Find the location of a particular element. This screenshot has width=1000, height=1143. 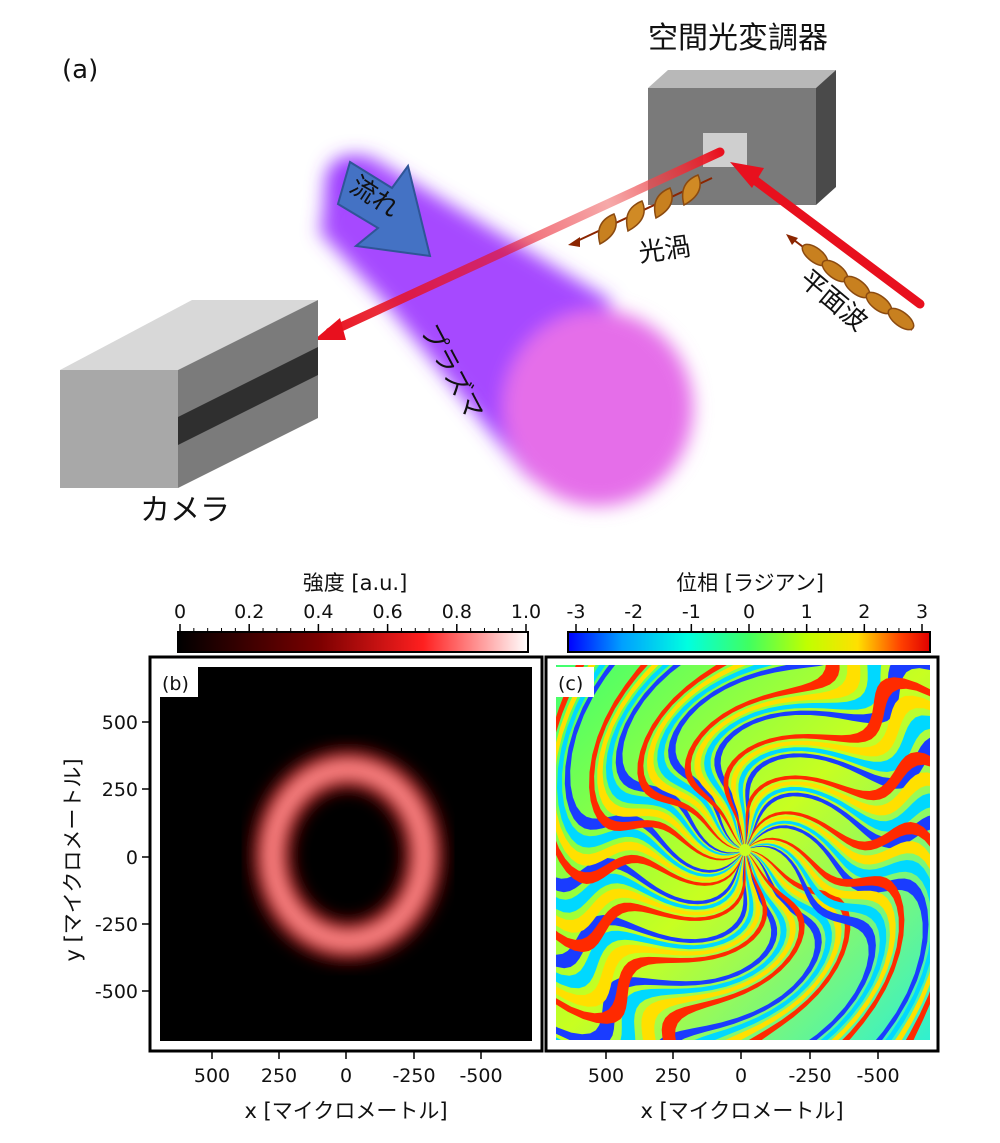

panel-a-label: (a) is located at coordinates (80, 70).